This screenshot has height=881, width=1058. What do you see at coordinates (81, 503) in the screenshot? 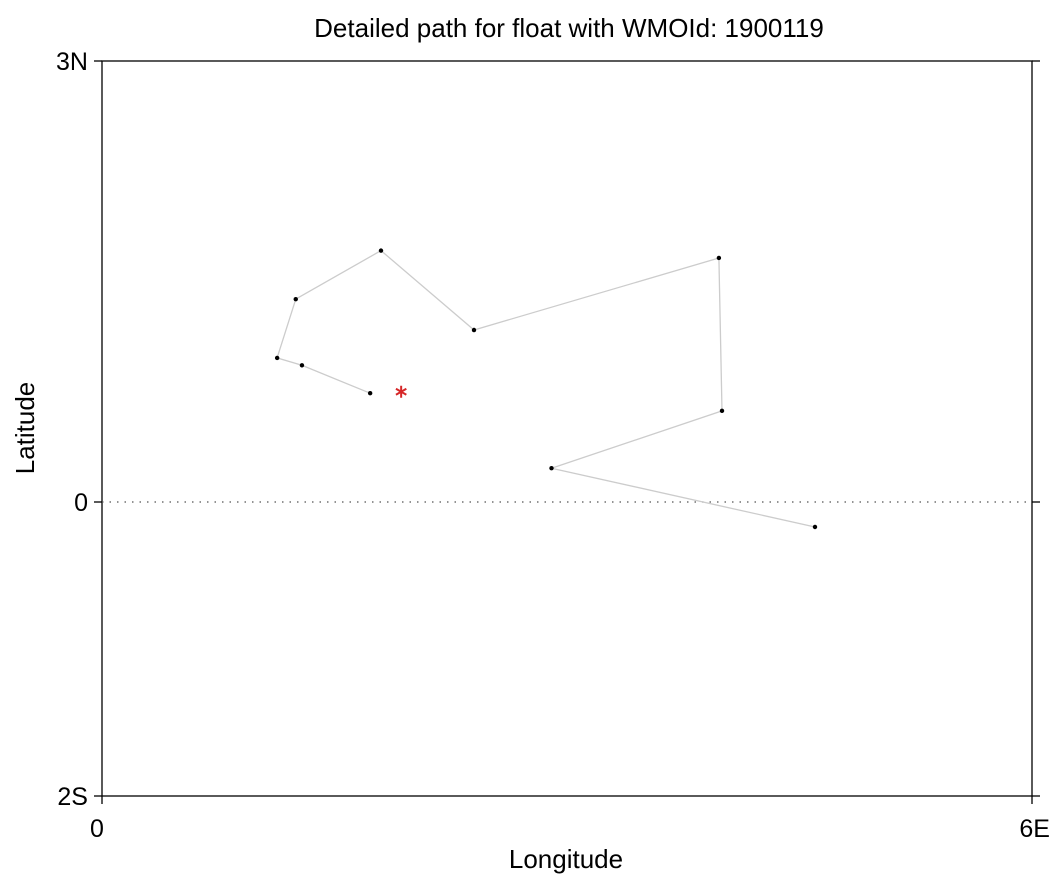
I see `y-tick-label: 0` at bounding box center [81, 503].